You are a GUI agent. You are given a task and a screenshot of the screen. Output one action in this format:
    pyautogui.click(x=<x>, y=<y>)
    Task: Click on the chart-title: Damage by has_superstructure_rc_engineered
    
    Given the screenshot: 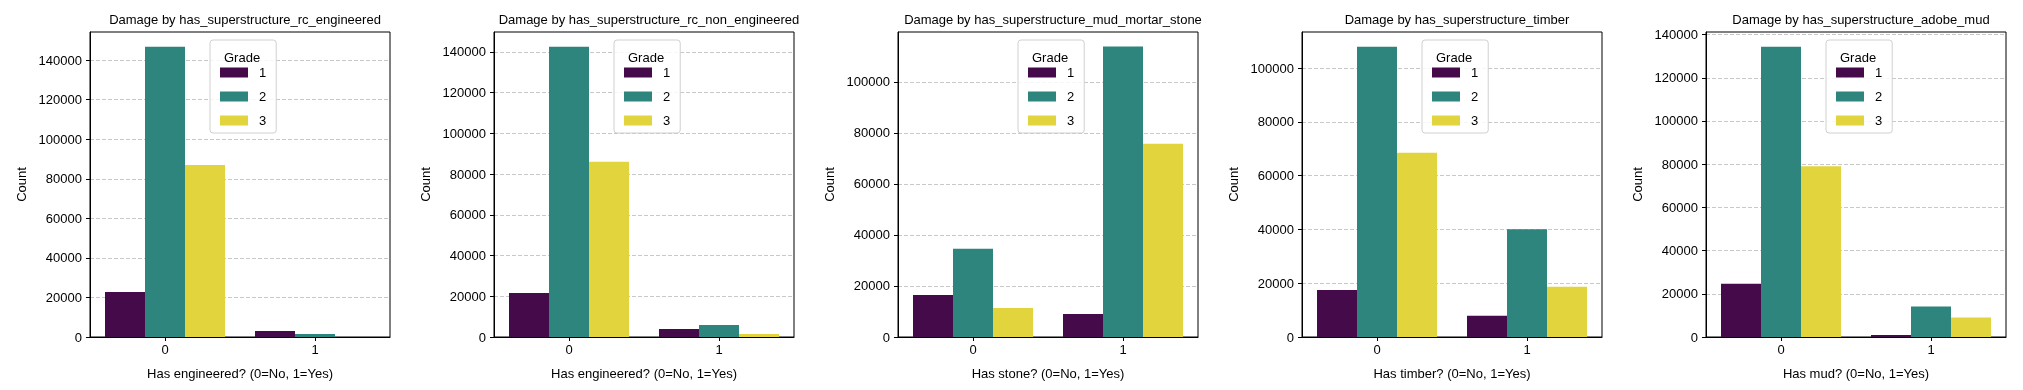 What is the action you would take?
    pyautogui.click(x=245, y=19)
    